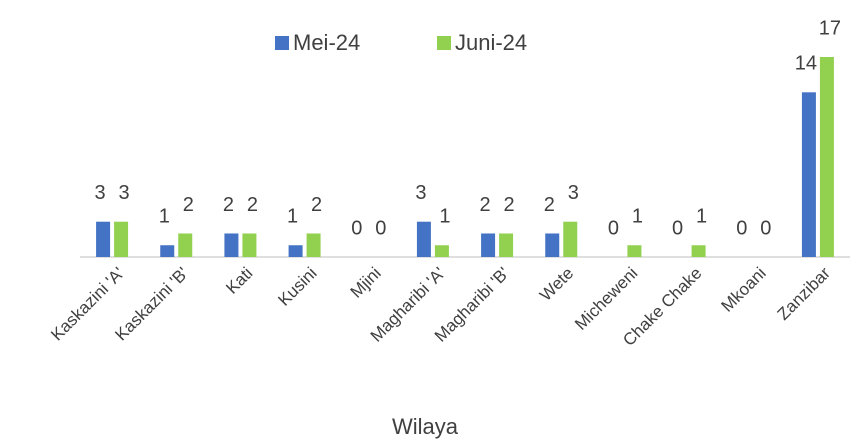 This screenshot has width=850, height=443. What do you see at coordinates (606, 299) in the screenshot?
I see `x-tick-label: Micheweni` at bounding box center [606, 299].